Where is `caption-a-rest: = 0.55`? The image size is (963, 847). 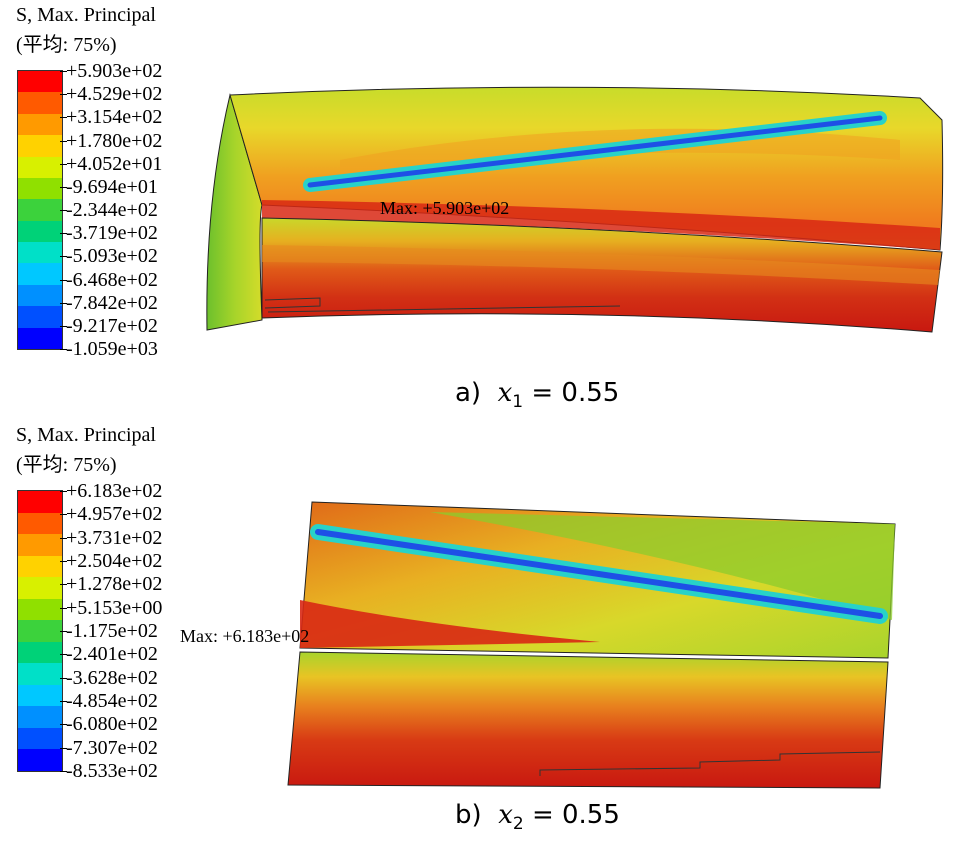
caption-a-rest: = 0.55 is located at coordinates (571, 393).